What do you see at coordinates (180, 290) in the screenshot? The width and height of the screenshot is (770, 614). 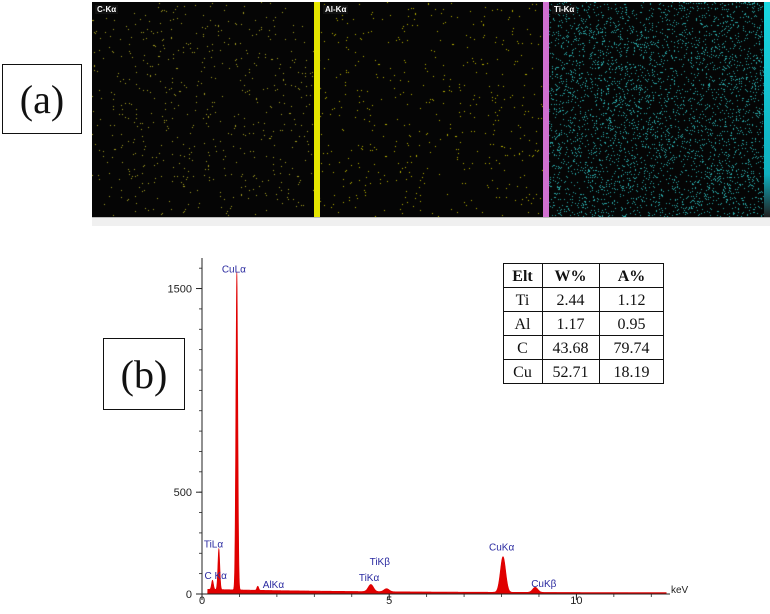 I see `y-tick-label: 1500` at bounding box center [180, 290].